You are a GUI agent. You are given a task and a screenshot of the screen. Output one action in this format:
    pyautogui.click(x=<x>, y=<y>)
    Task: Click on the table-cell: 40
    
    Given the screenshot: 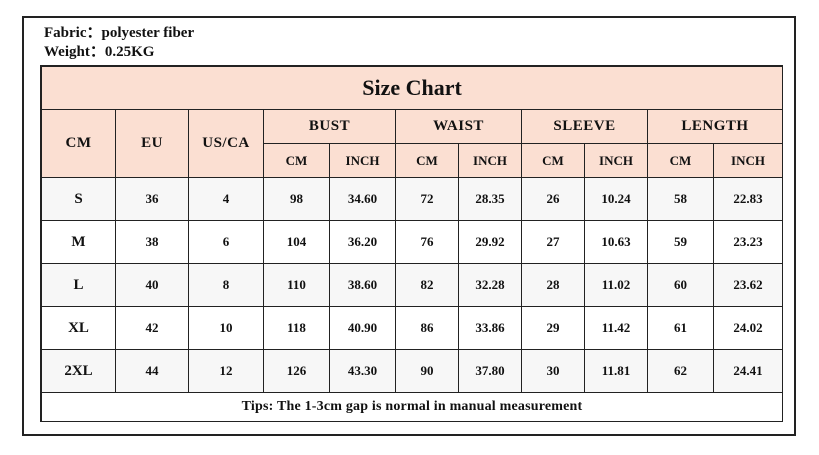 What is the action you would take?
    pyautogui.click(x=152, y=285)
    